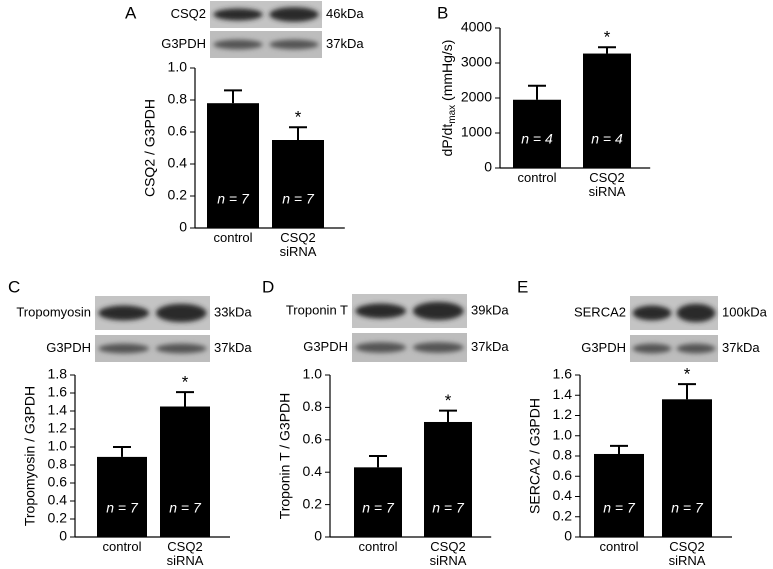 The width and height of the screenshot is (773, 569). Describe the element at coordinates (476, 62) in the screenshot. I see `y-tick-label: 3000` at that location.